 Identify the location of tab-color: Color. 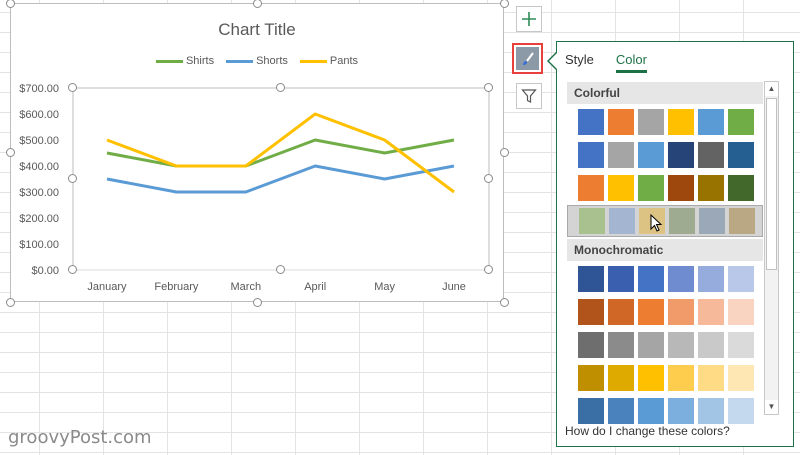
(631, 62).